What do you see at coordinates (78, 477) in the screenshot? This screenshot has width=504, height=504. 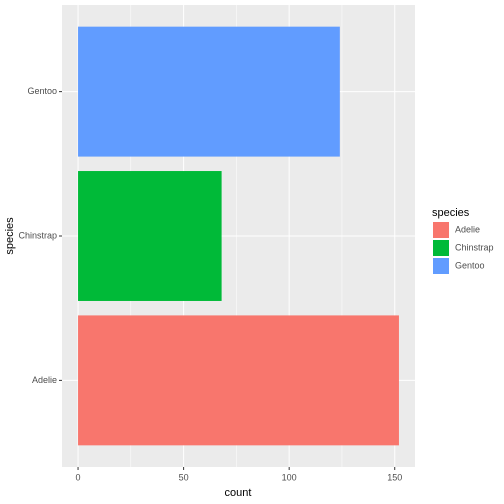 I see `x-tick-label: 0` at bounding box center [78, 477].